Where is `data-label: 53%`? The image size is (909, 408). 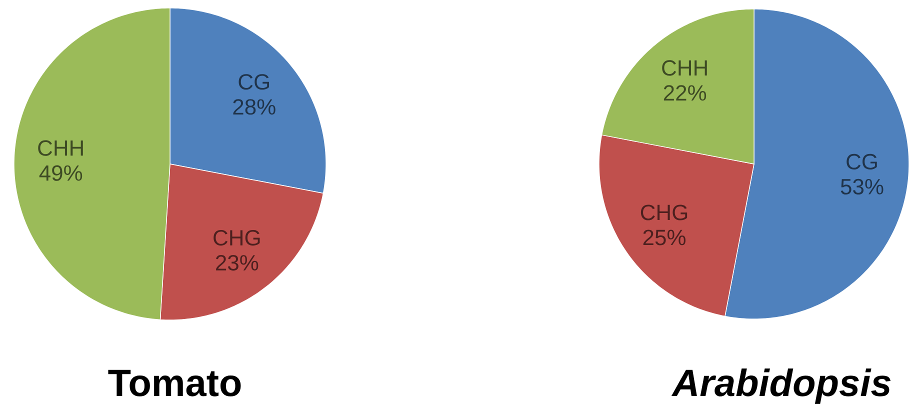 data-label: 53% is located at coordinates (862, 186).